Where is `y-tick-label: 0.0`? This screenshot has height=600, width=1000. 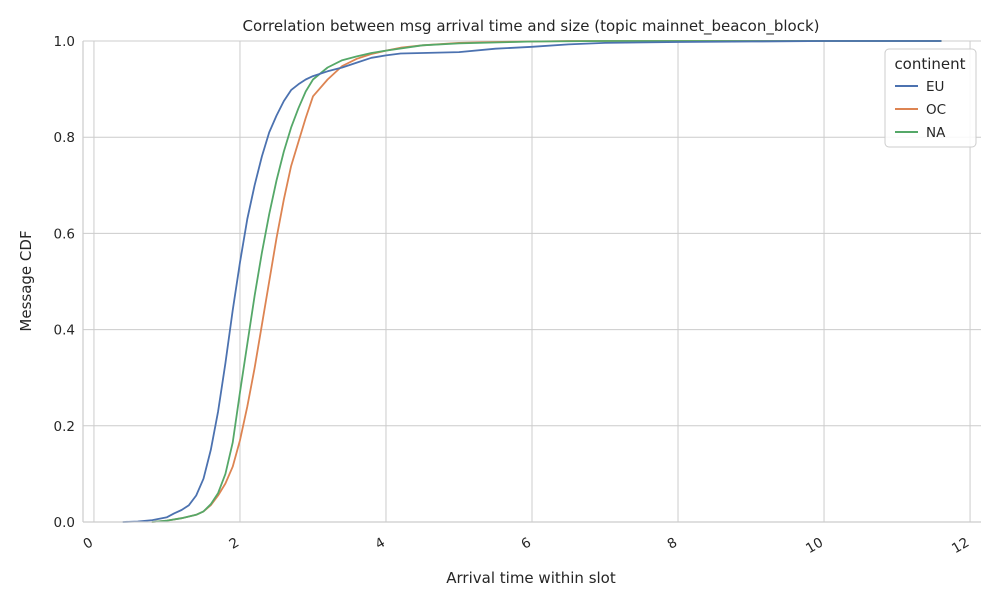 y-tick-label: 0.0 is located at coordinates (64, 523).